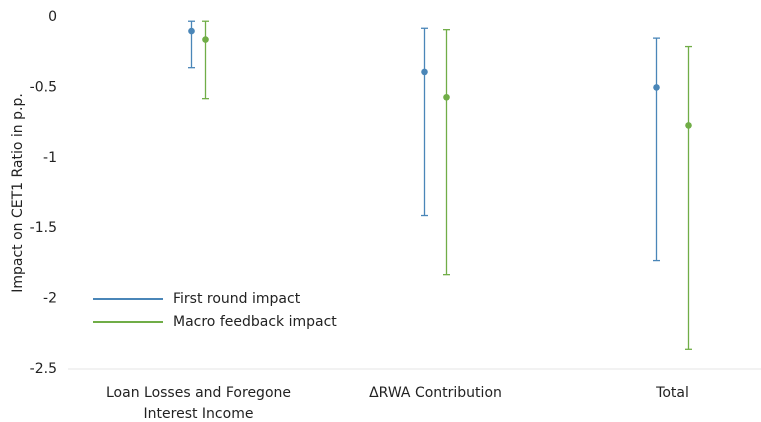  Describe the element at coordinates (50, 299) in the screenshot. I see `y-tick-label: -2` at that location.